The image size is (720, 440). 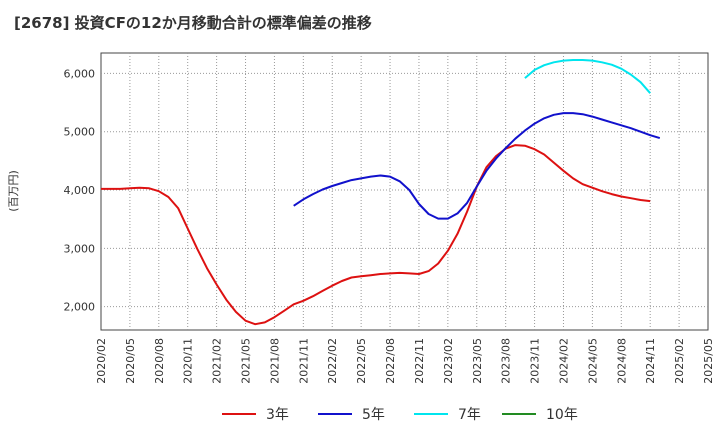 What do you see at coordinates (535, 361) in the screenshot?
I see `x-tick-label: 2023/11` at bounding box center [535, 361].